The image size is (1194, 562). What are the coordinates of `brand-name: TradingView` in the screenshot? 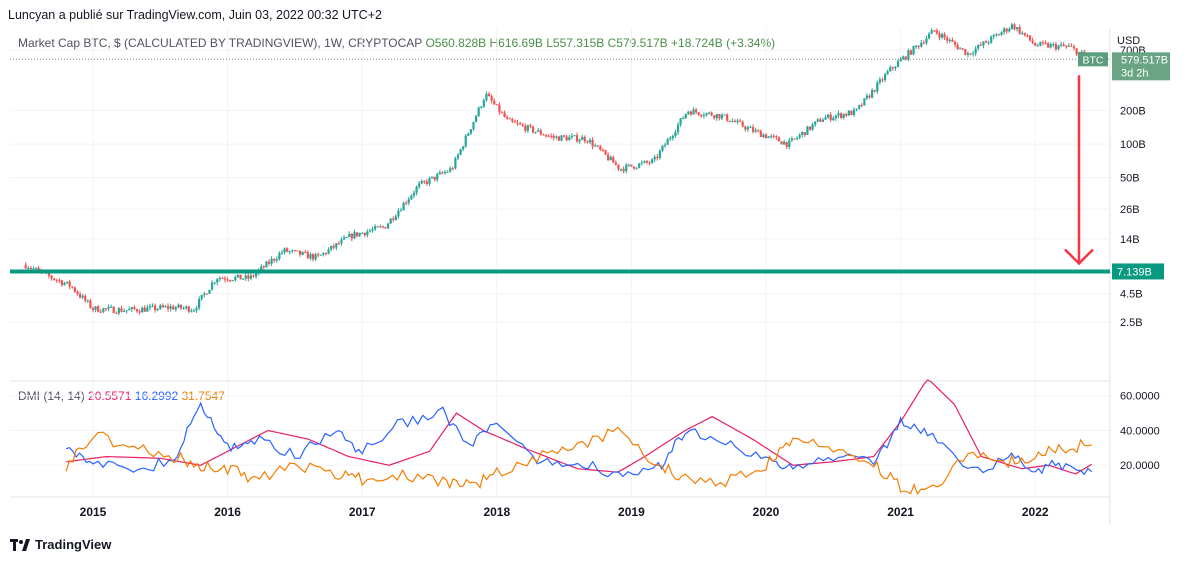 It's located at (73, 544).